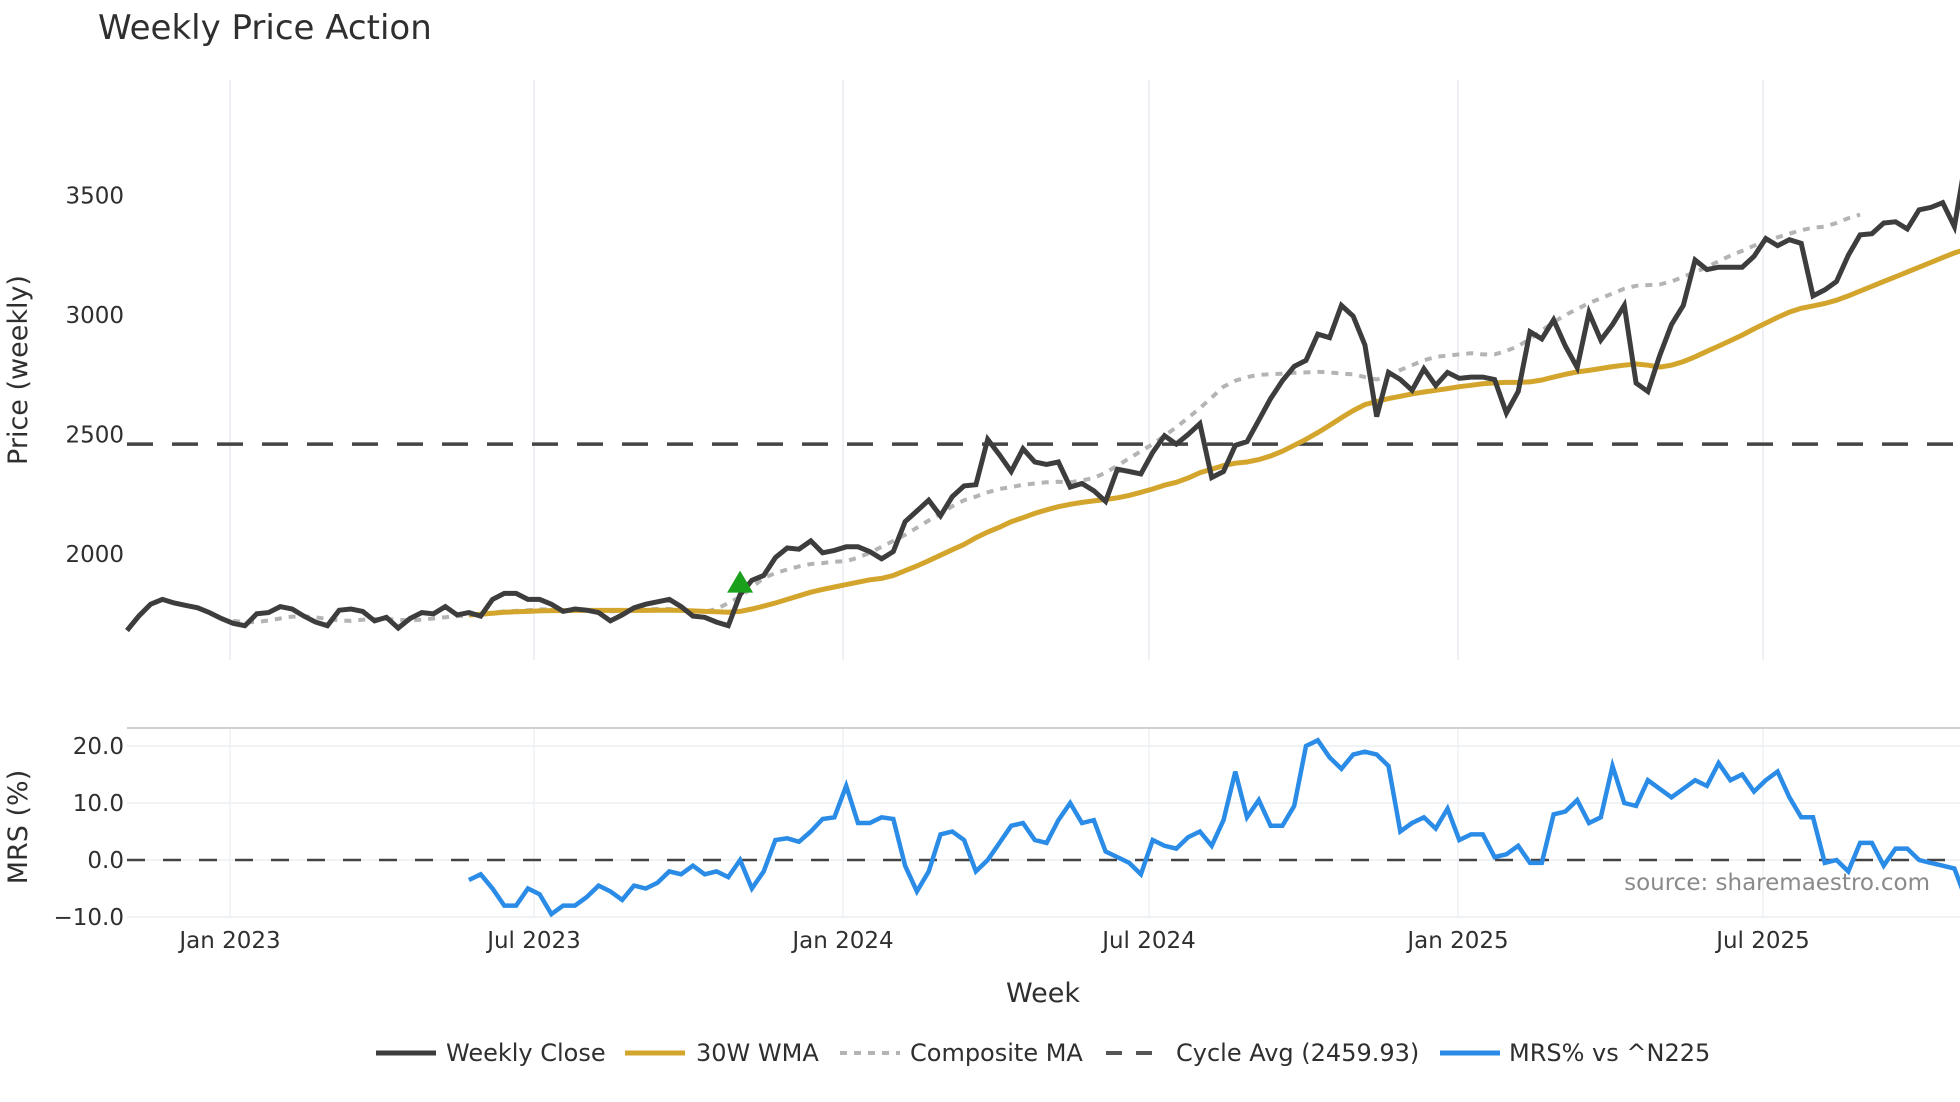 The image size is (1960, 1102). Describe the element at coordinates (1148, 941) in the screenshot. I see `x-tick-label: Jul 2024` at that location.